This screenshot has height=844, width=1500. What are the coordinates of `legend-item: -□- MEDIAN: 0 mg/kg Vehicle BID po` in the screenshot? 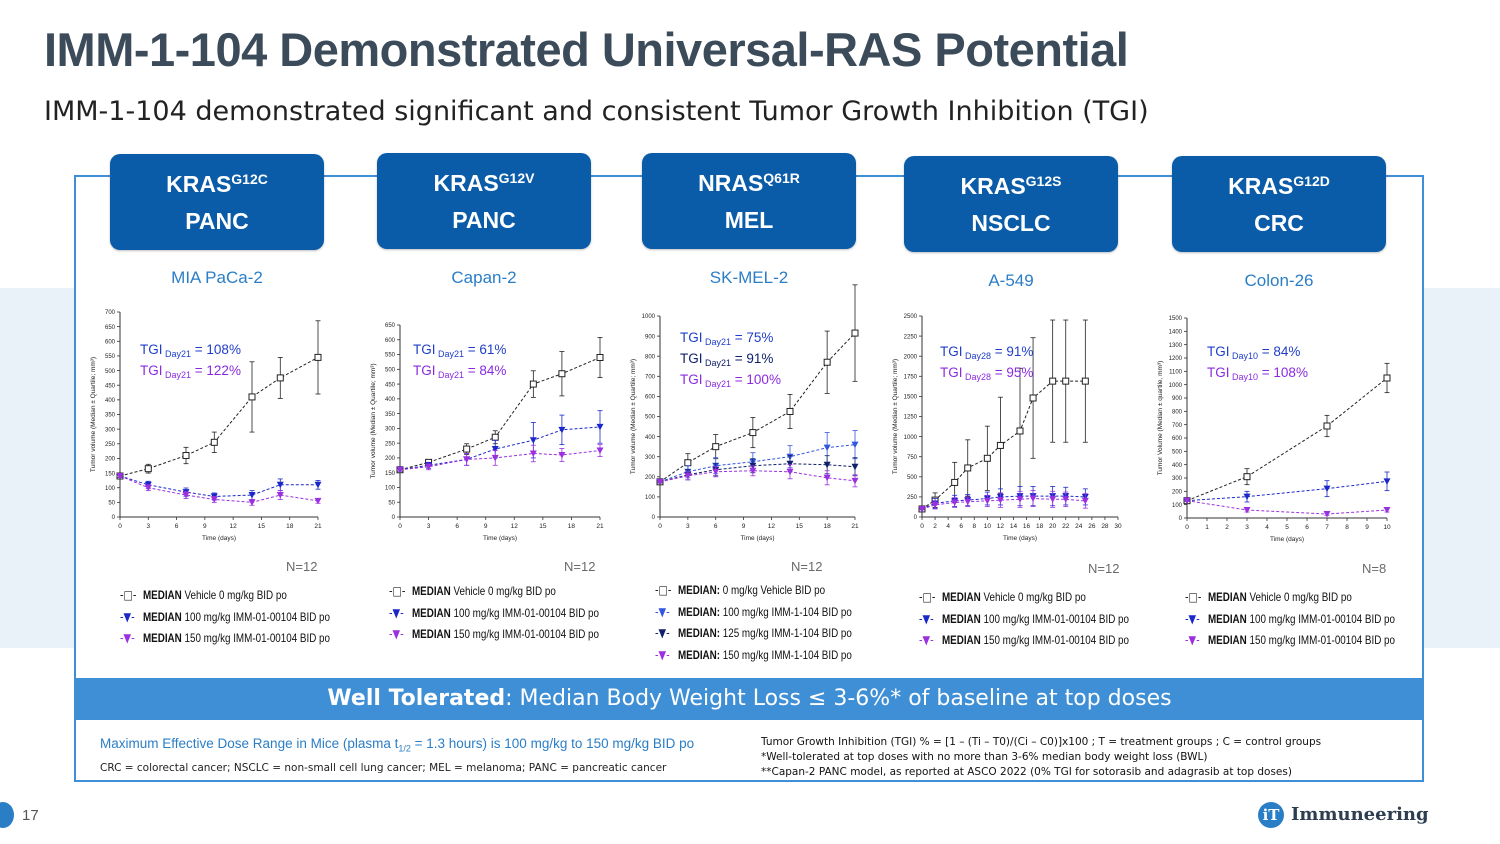 It's located at (753, 594).